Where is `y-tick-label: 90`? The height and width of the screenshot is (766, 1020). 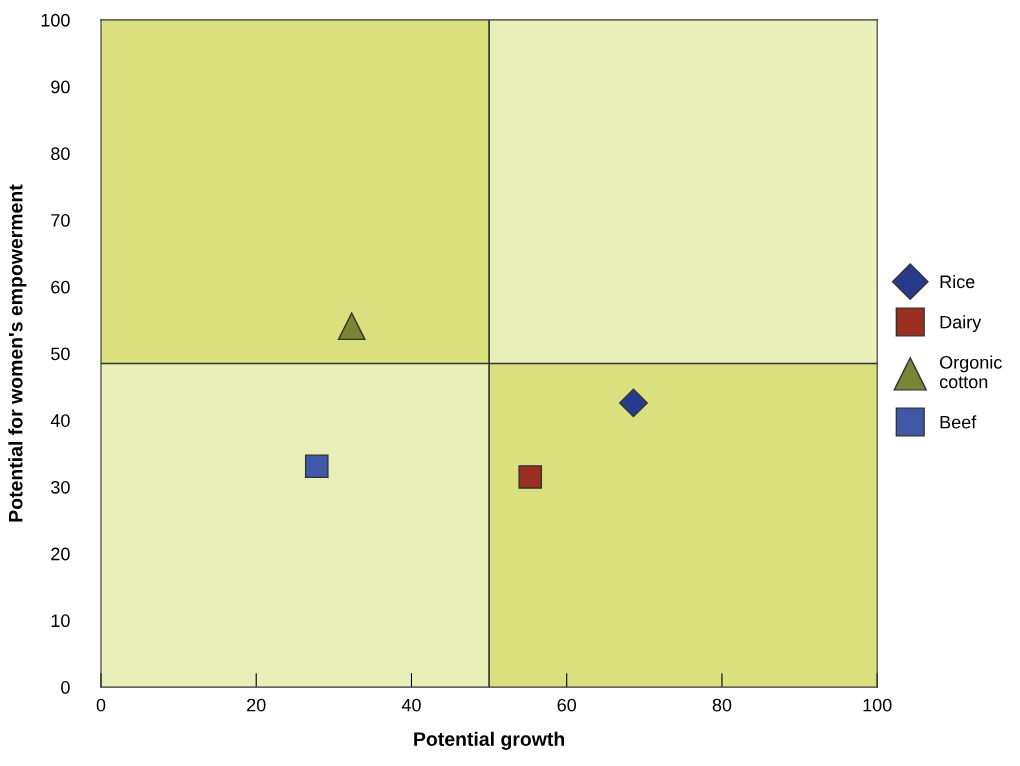
y-tick-label: 90 is located at coordinates (60, 87).